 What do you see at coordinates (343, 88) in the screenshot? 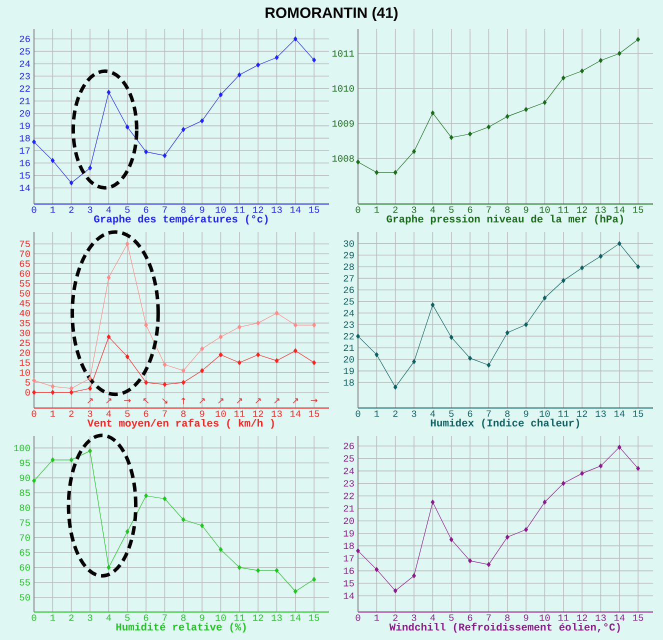
I see `y-tick-label: 1010` at bounding box center [343, 88].